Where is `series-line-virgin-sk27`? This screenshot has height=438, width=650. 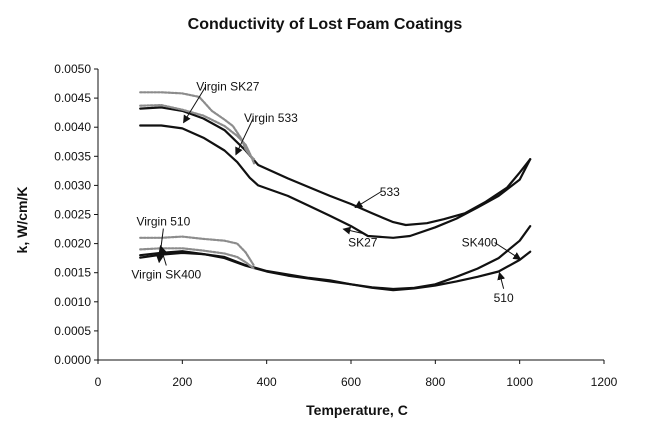 series-line-virgin-sk27 is located at coordinates (197, 126).